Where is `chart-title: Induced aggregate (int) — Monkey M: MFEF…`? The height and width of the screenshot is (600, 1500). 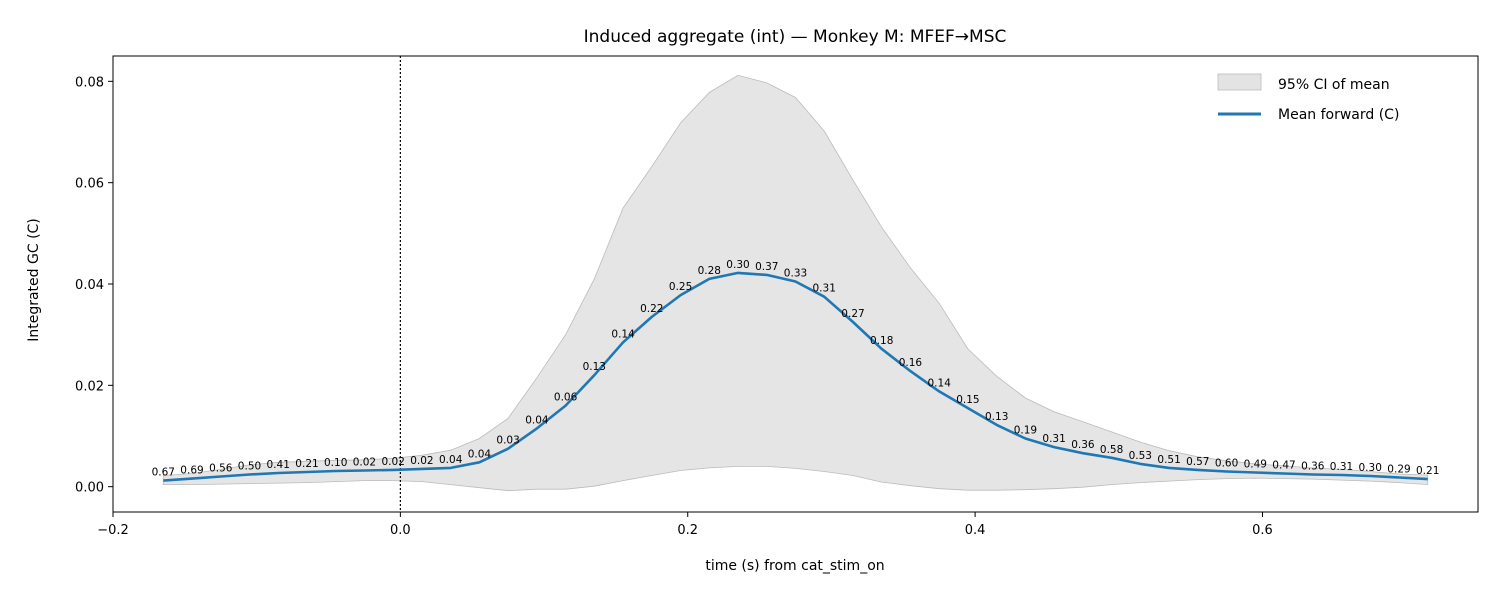
chart-title: Induced aggregate (int) — Monkey M: MFEF… is located at coordinates (795, 37).